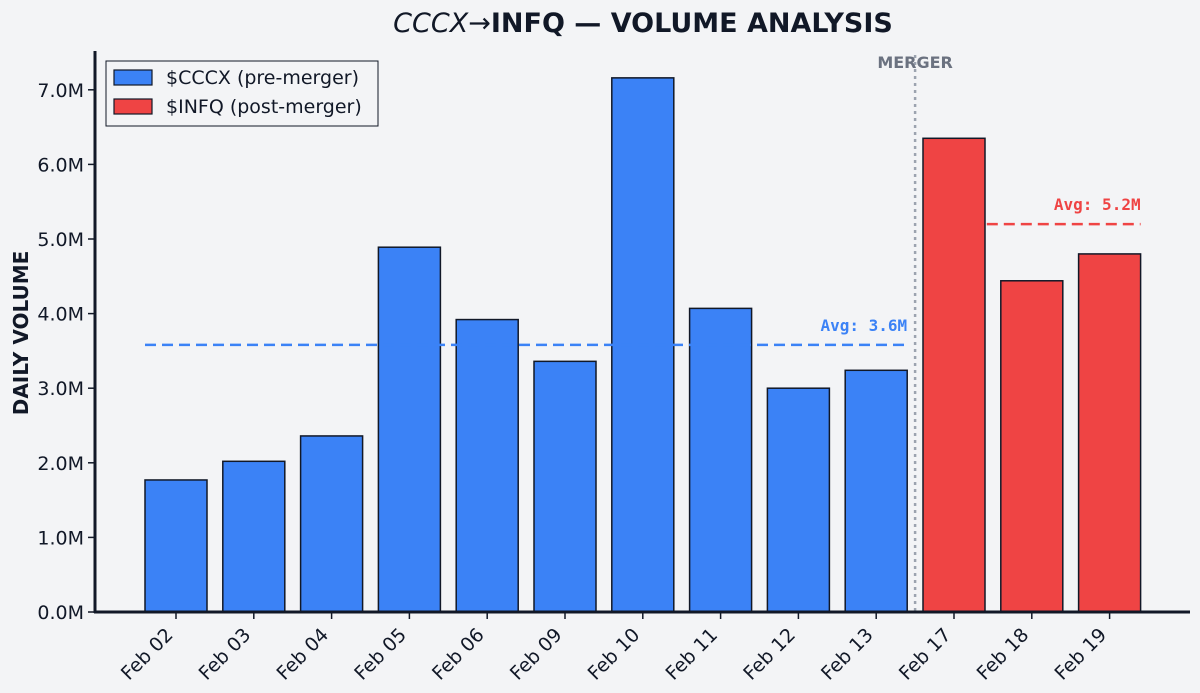 This screenshot has width=1200, height=693. Describe the element at coordinates (264, 107) in the screenshot. I see `legend-label-infq: $INFQ (post-merger)` at that location.